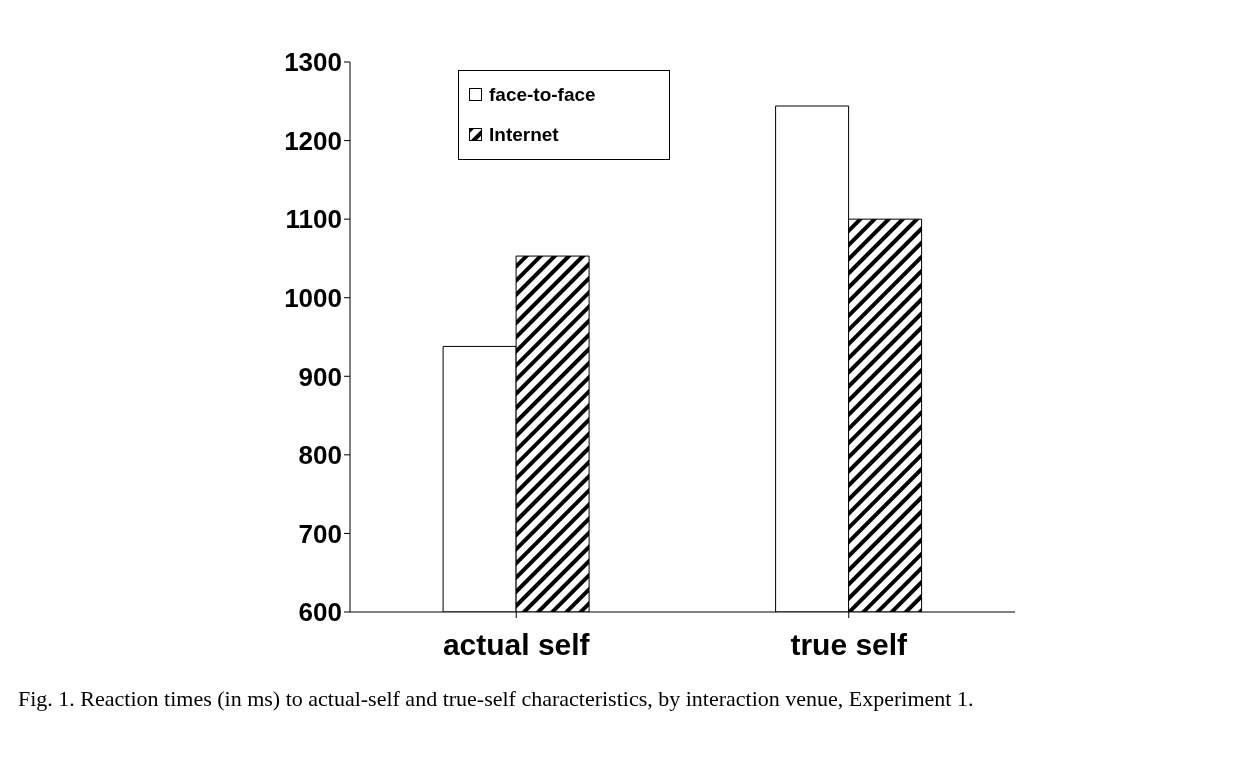 Image resolution: width=1257 pixels, height=768 pixels. Describe the element at coordinates (524, 135) in the screenshot. I see `legend-label: Internet` at that location.